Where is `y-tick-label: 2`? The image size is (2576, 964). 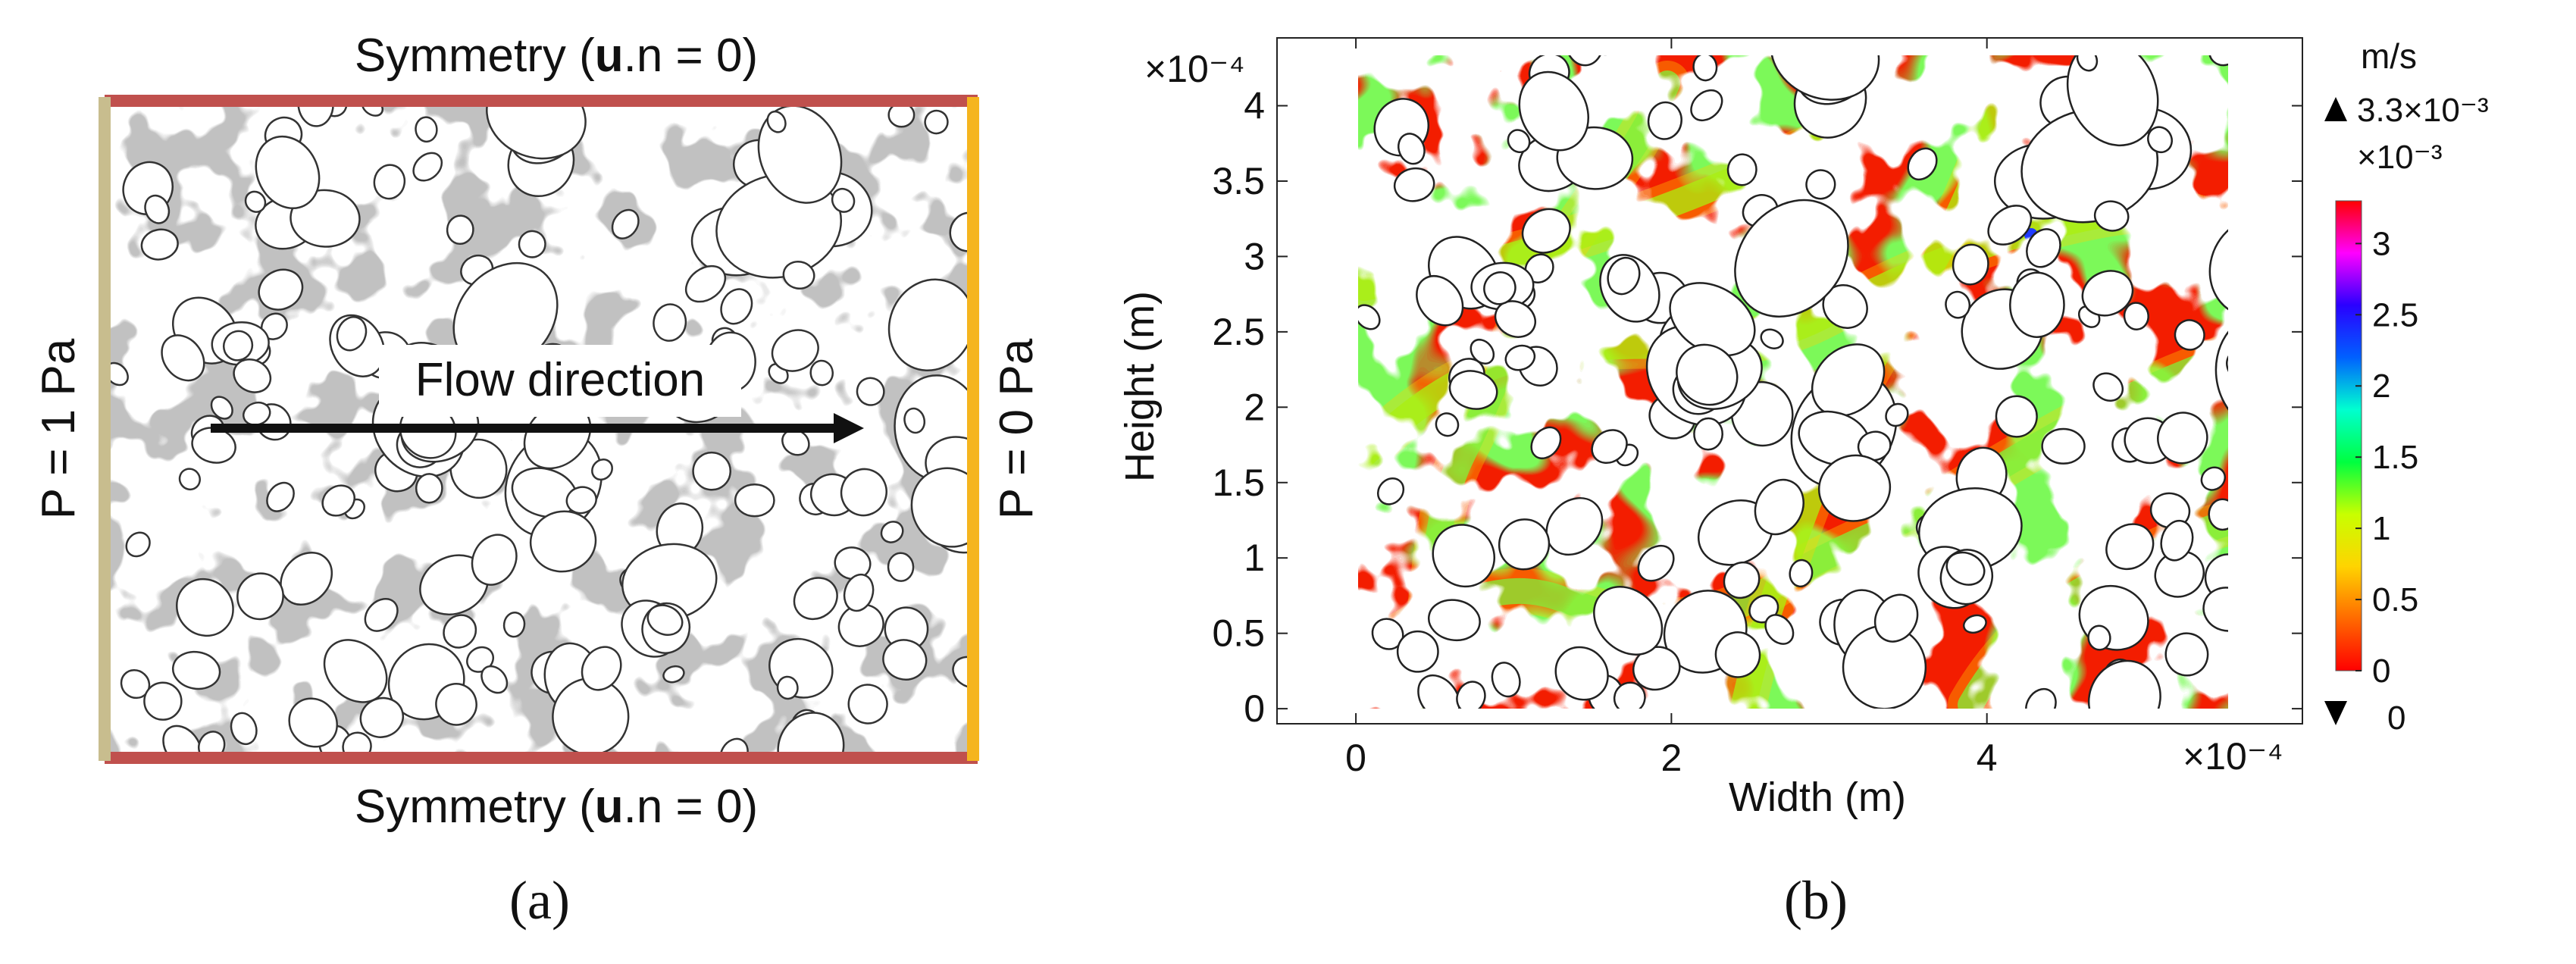
y-tick-label: 2 is located at coordinates (1255, 407).